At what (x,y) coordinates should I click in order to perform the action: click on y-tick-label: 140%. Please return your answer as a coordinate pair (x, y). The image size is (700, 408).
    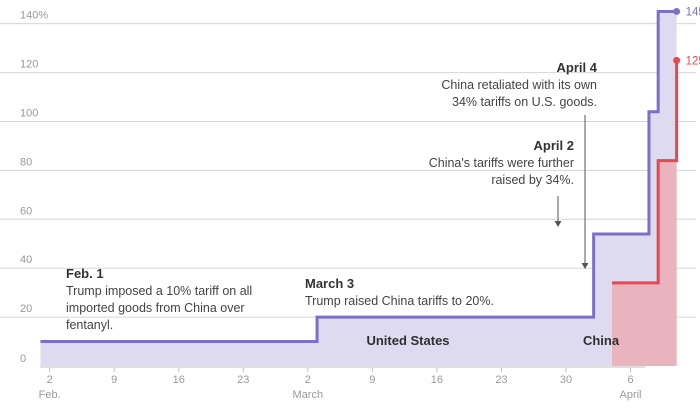
    Looking at the image, I should click on (34, 16).